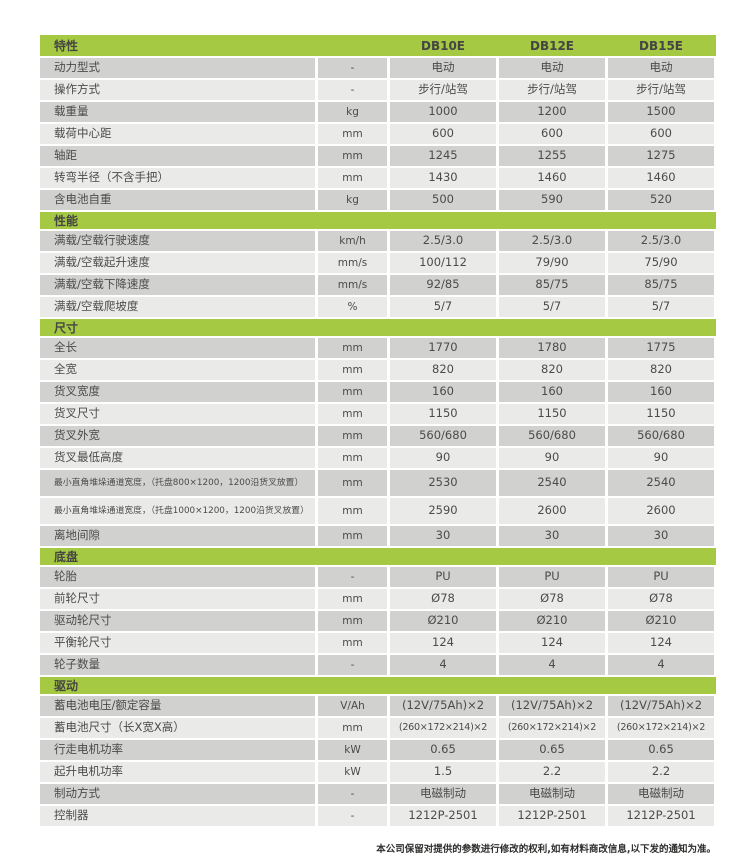  What do you see at coordinates (661, 200) in the screenshot?
I see `value-cell: 520` at bounding box center [661, 200].